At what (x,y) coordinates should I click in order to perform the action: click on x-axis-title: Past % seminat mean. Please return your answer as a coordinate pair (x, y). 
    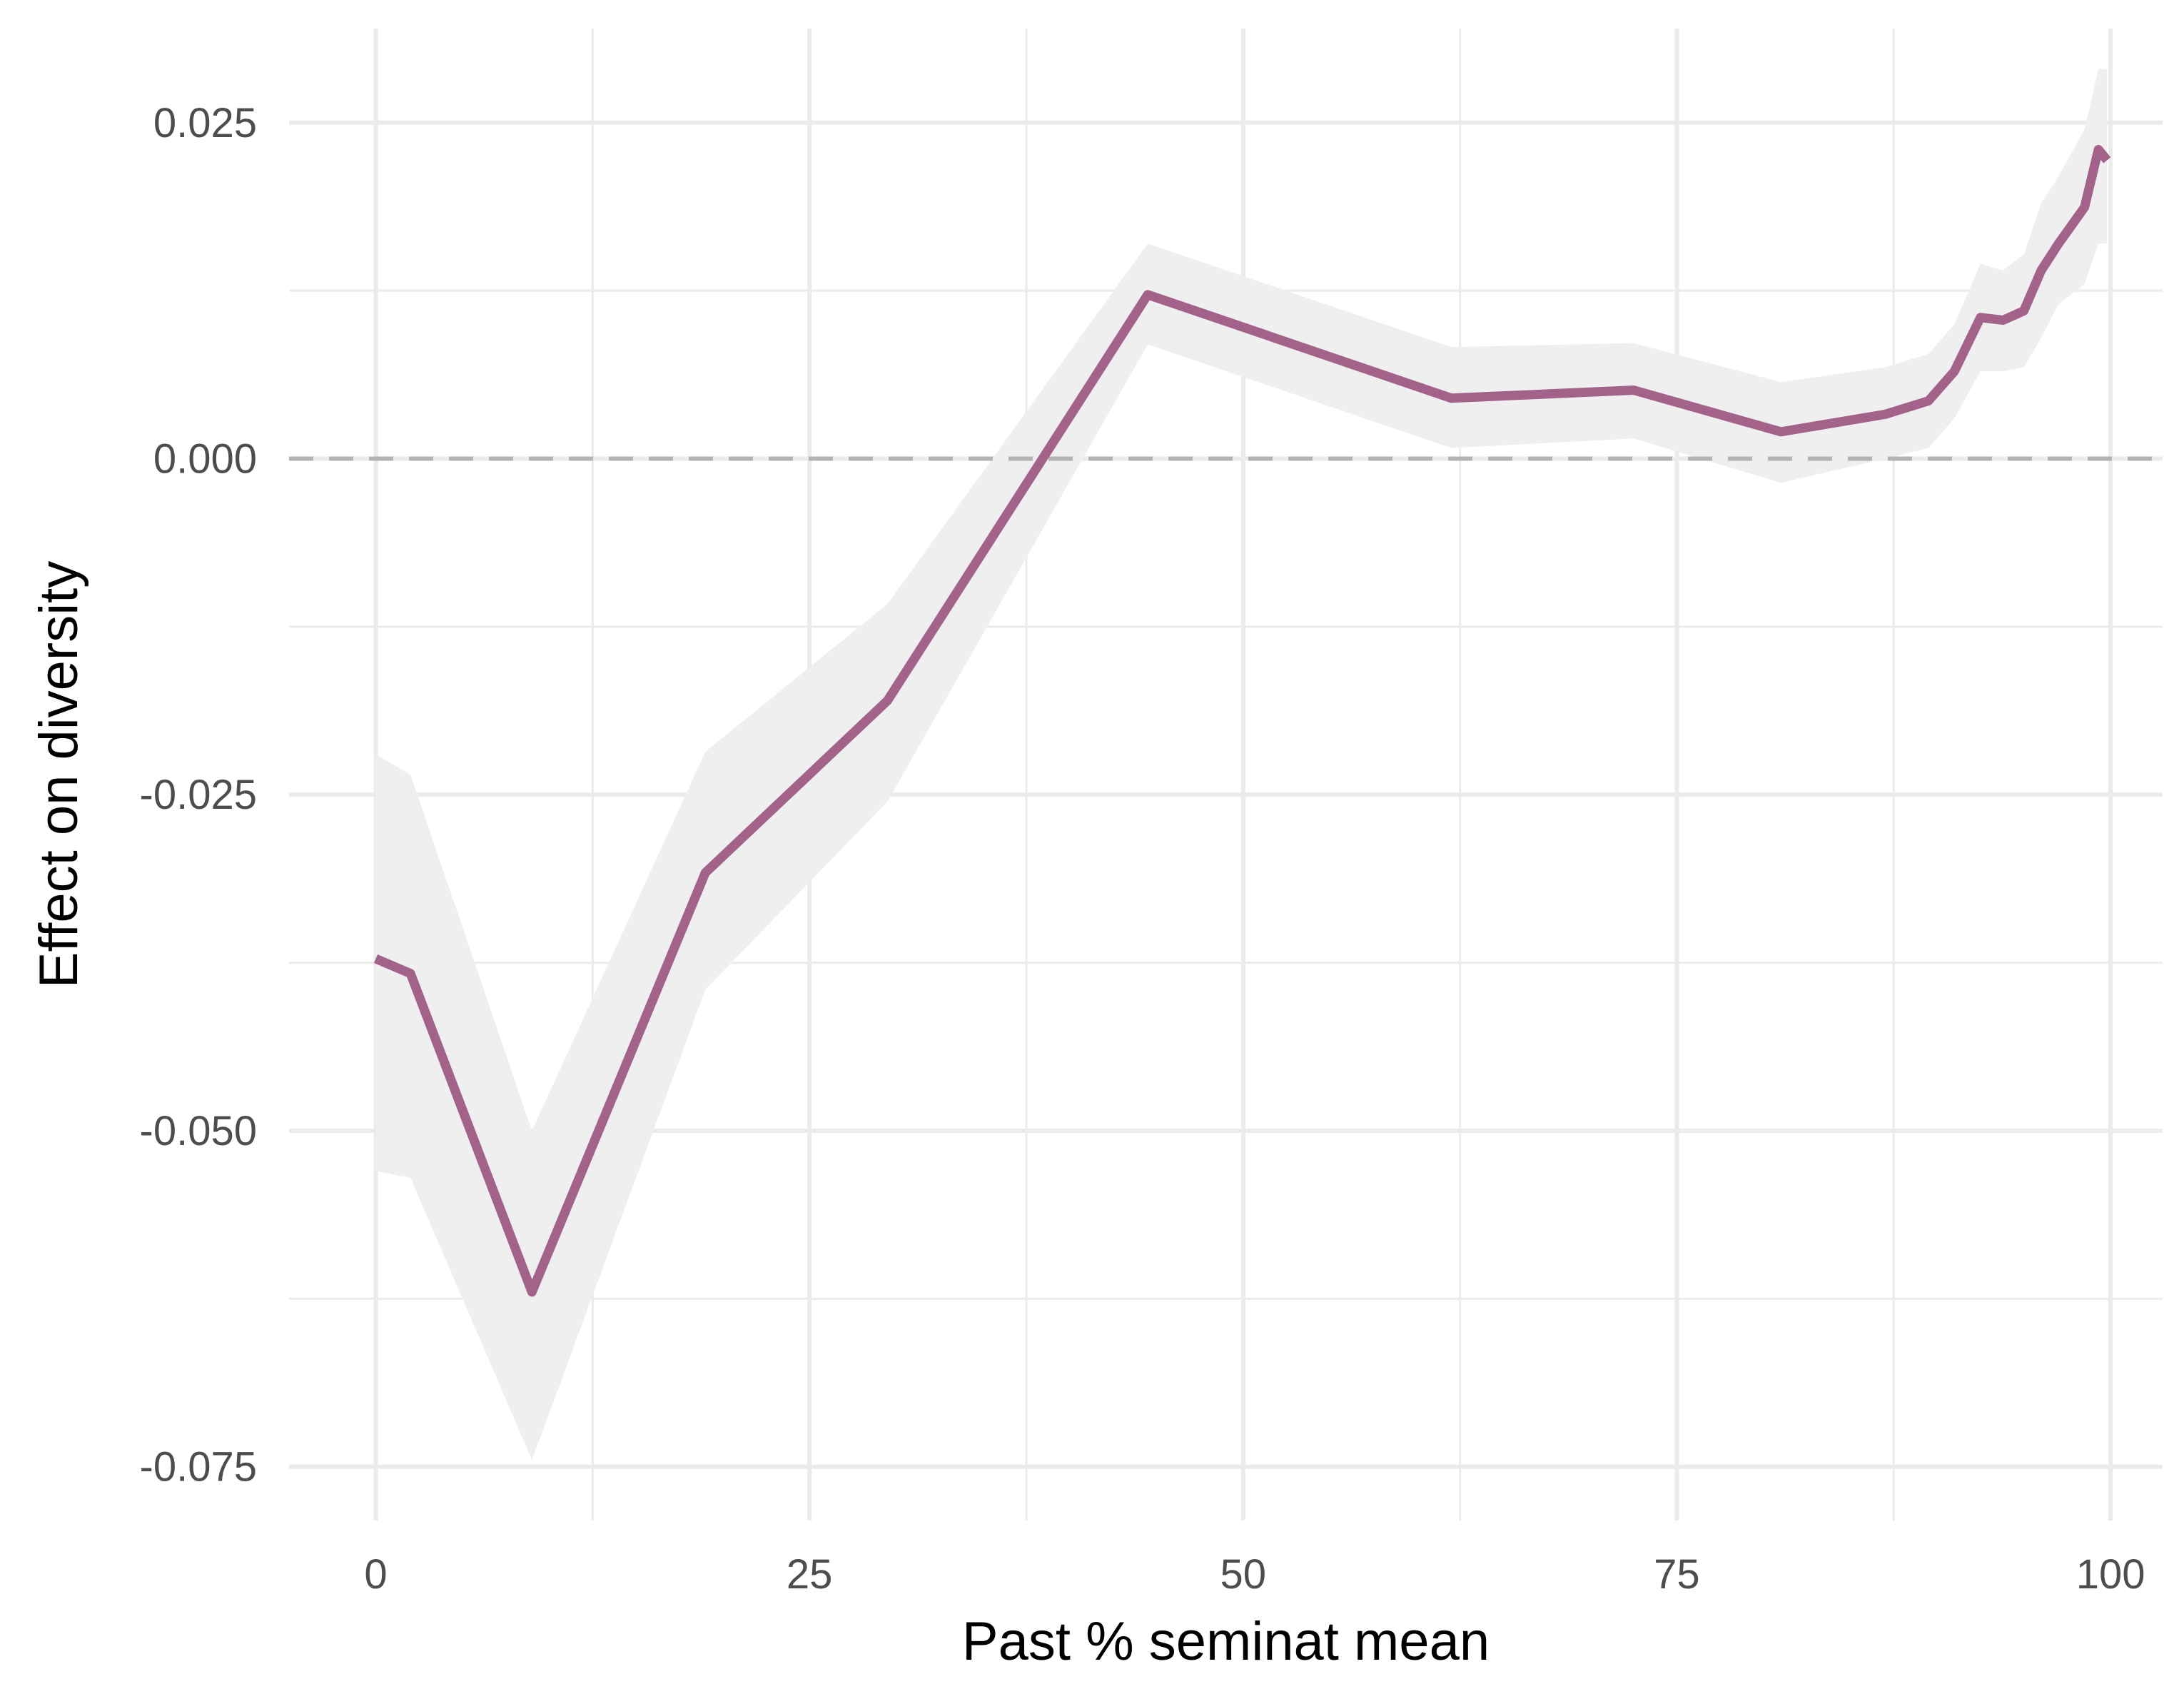
    Looking at the image, I should click on (1226, 1641).